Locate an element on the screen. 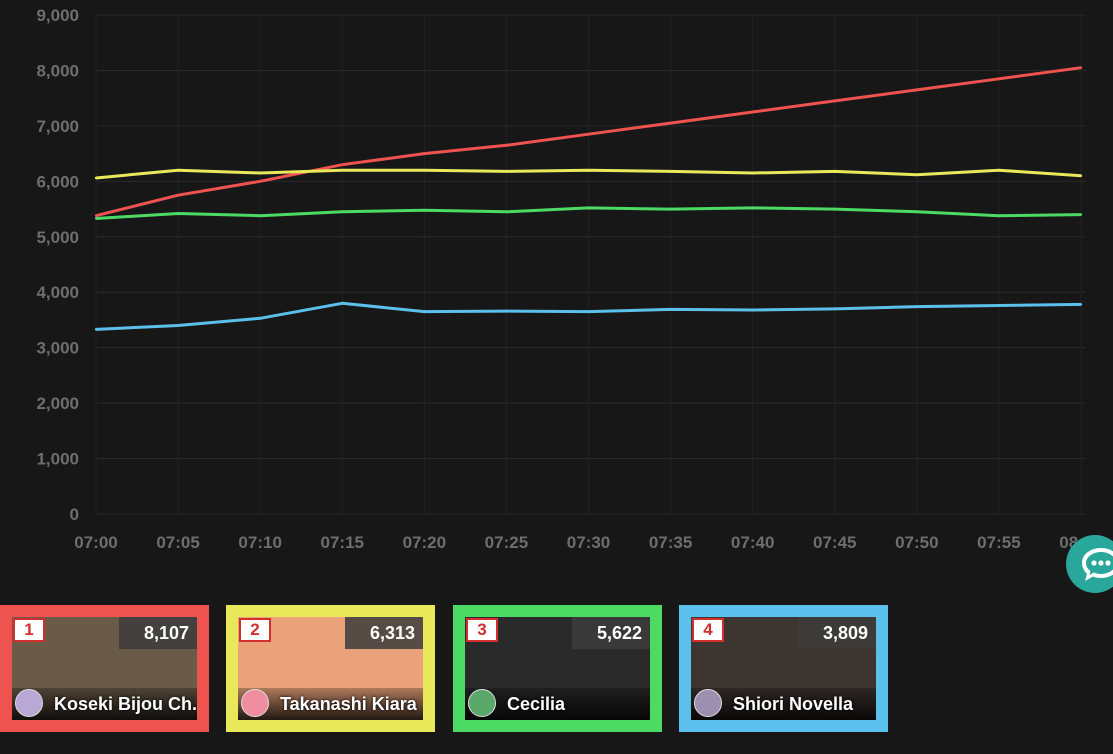  y-tick-label: 7,000 is located at coordinates (57, 126).